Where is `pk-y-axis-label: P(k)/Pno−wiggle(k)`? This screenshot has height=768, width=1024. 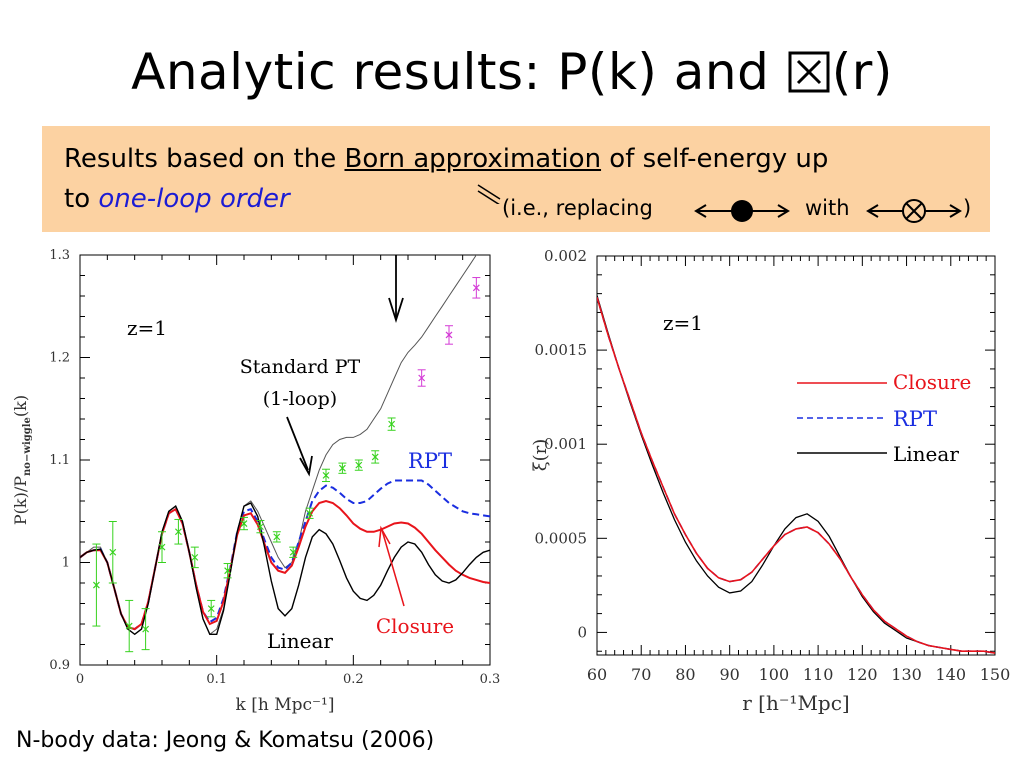
pk-y-axis-label: P(k)/Pno−wiggle(k) is located at coordinates (22, 460).